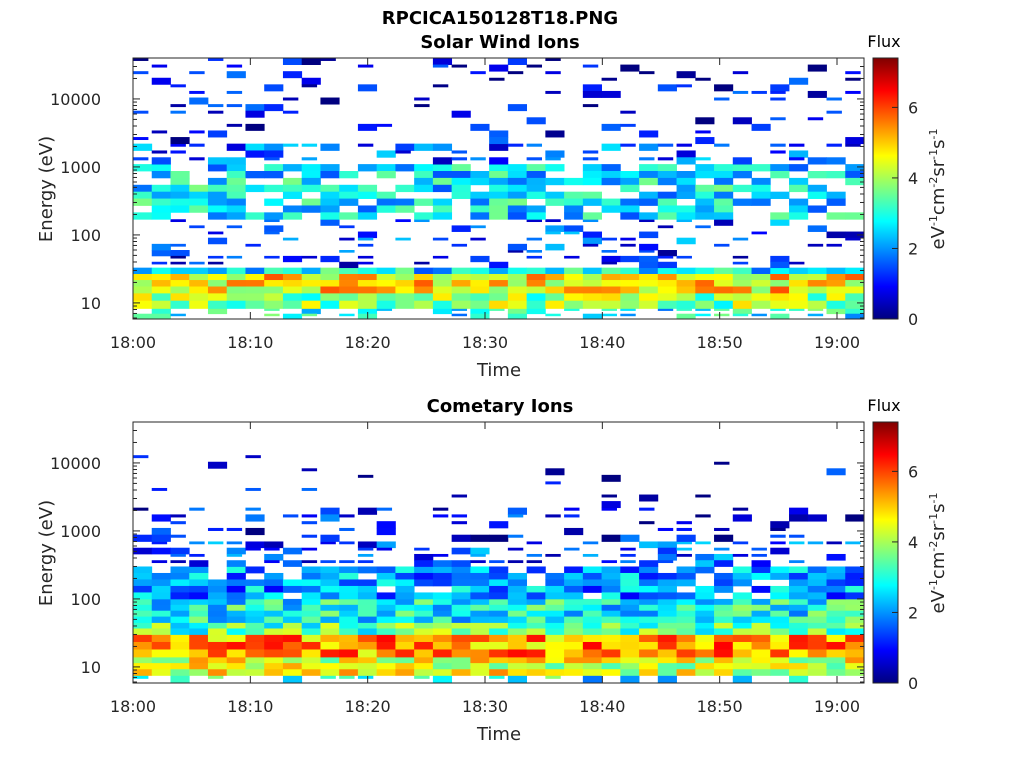 This screenshot has height=768, width=1024. Describe the element at coordinates (133, 706) in the screenshot. I see `x-tick-label: 18:00` at that location.